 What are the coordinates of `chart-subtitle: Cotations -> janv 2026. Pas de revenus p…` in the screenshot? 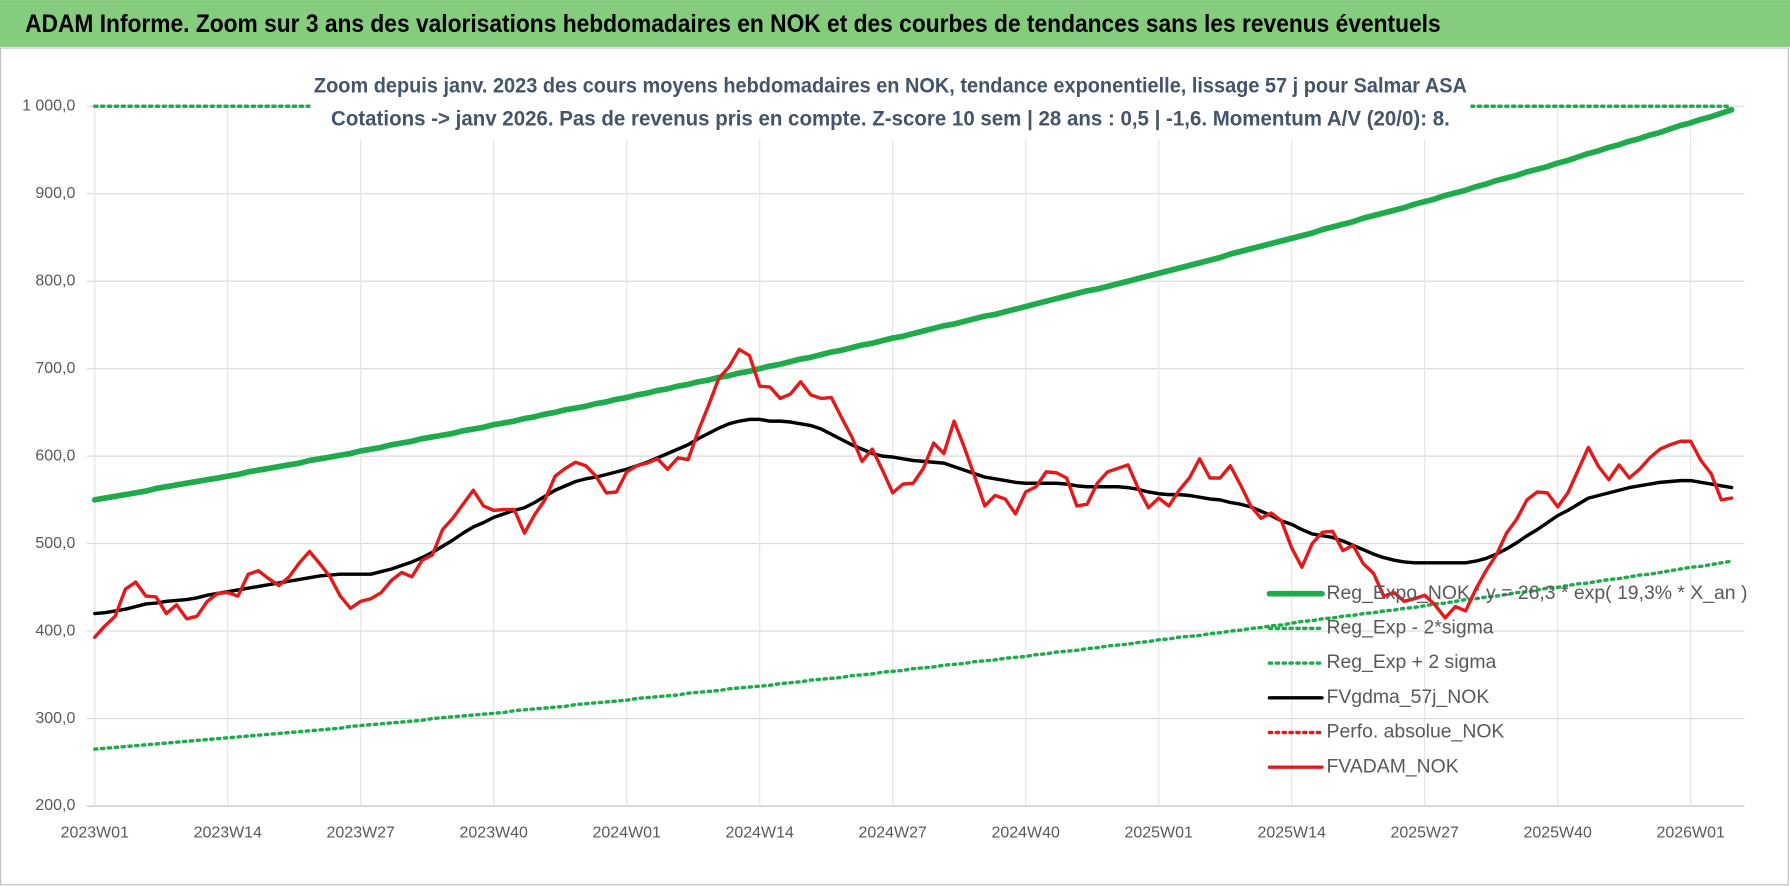 It's located at (890, 118).